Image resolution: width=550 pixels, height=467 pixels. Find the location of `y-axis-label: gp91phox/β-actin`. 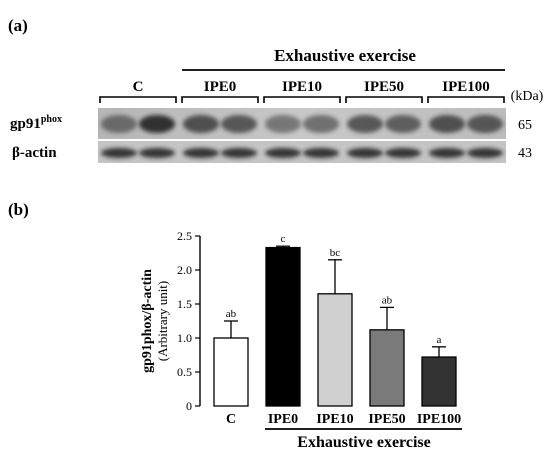

y-axis-label: gp91phox/β-actin is located at coordinates (147, 321).